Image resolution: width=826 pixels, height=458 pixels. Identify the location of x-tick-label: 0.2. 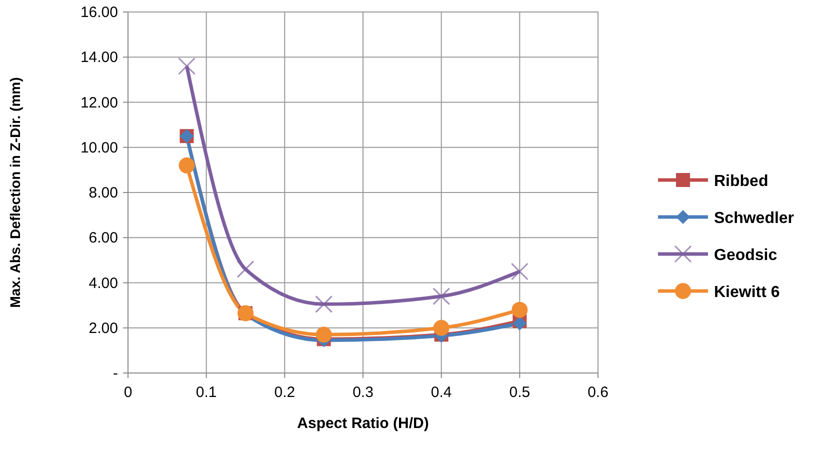
(285, 392).